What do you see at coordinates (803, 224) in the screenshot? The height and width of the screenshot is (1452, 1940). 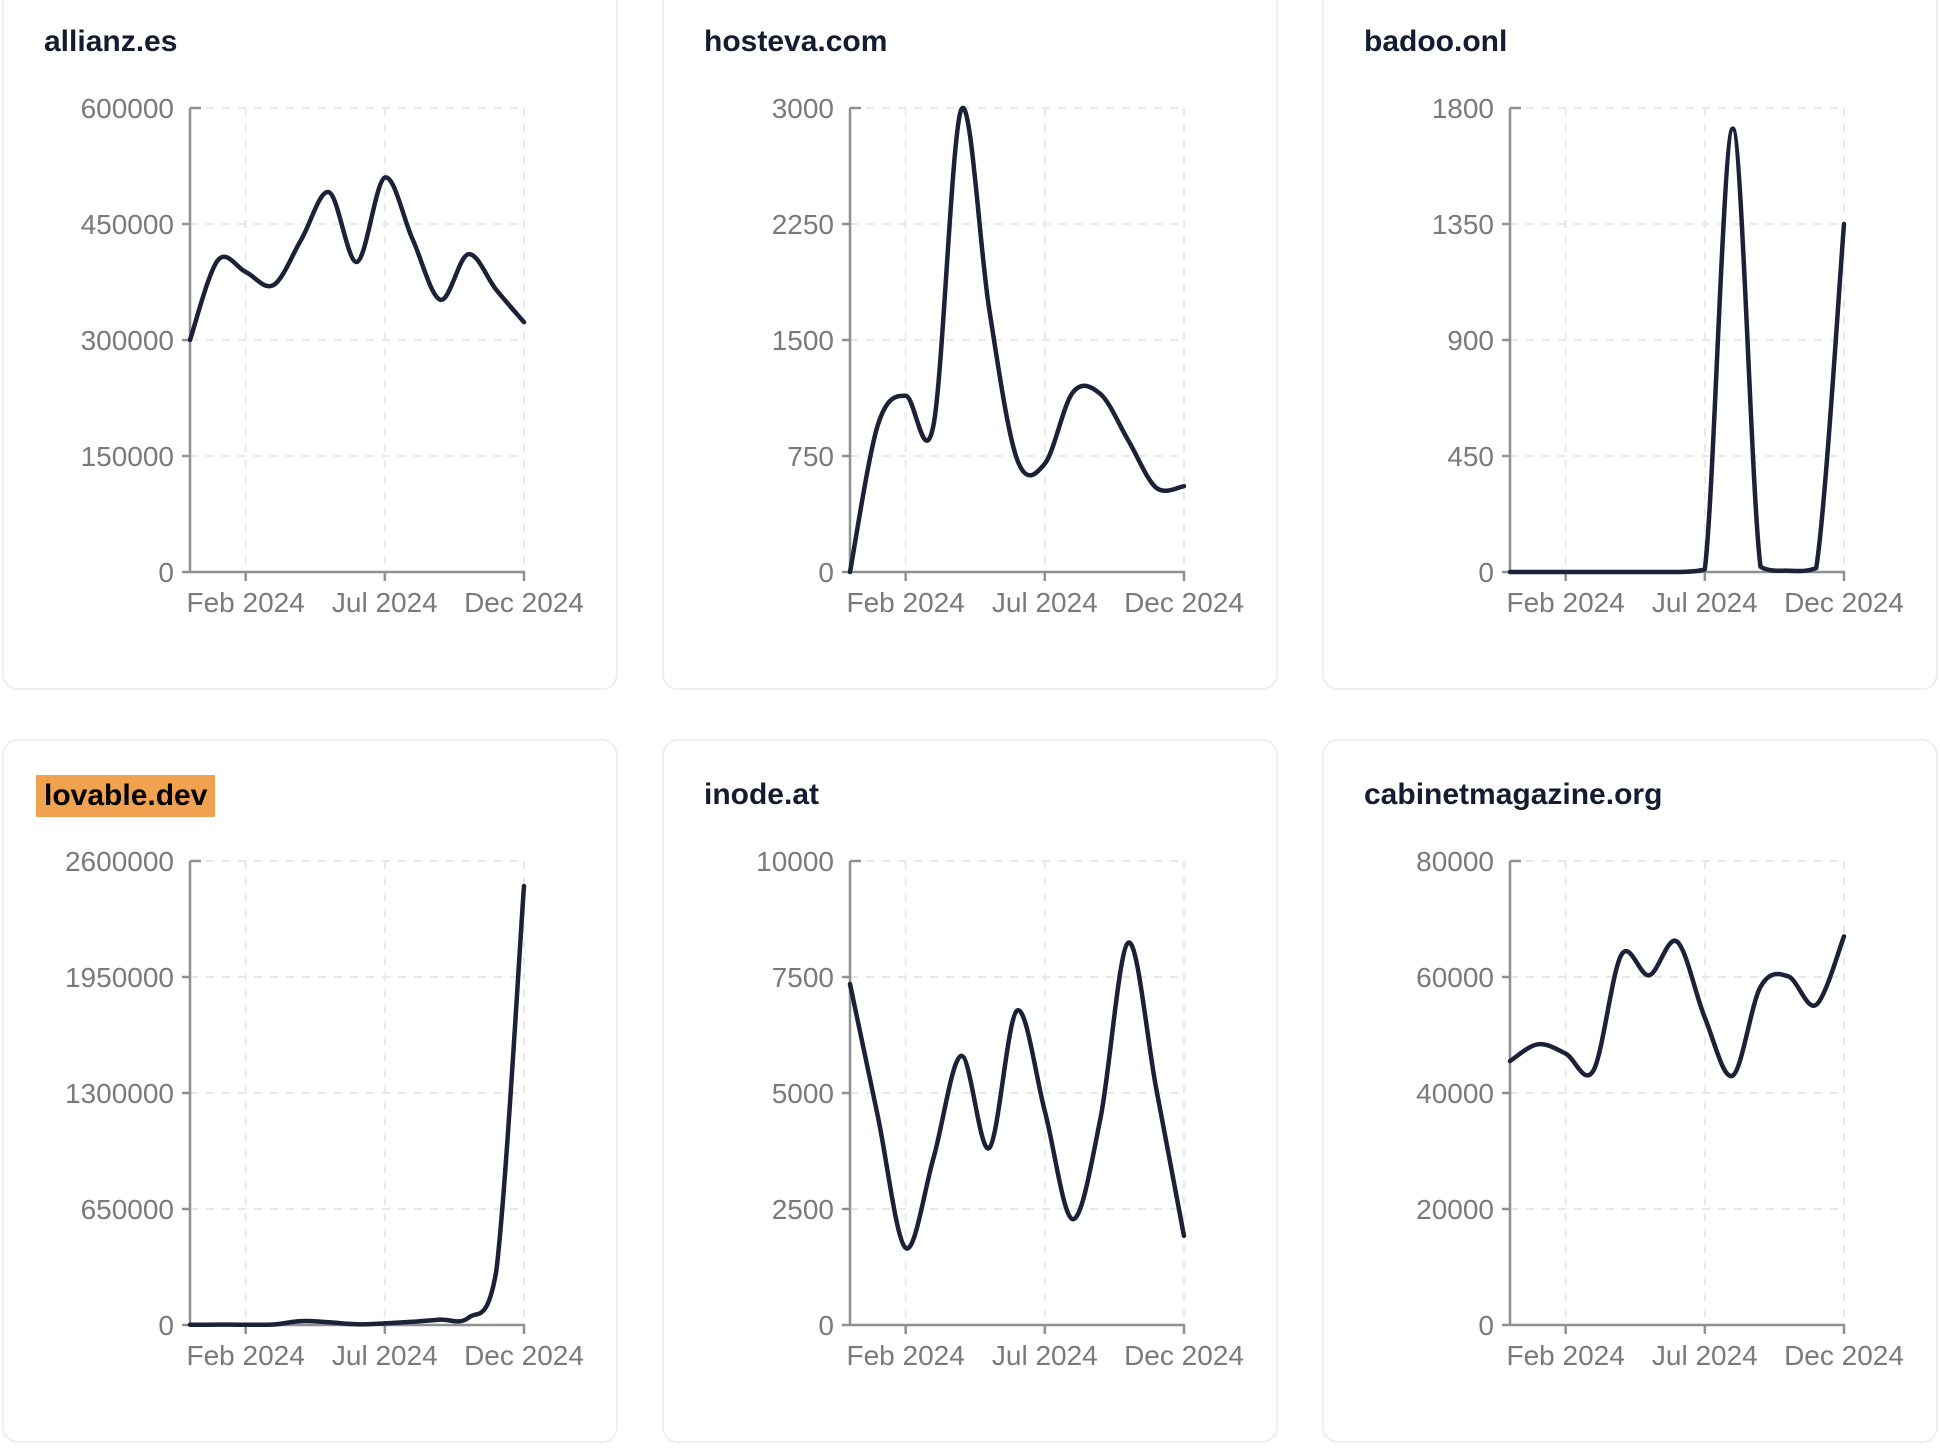 I see `y-tick-label: 2250` at bounding box center [803, 224].